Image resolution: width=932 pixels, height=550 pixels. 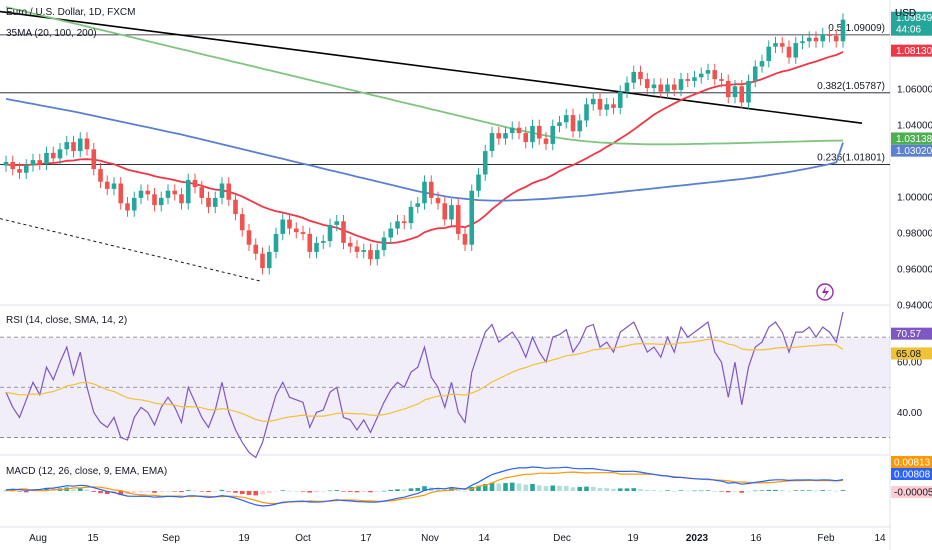 What do you see at coordinates (424, 486) in the screenshot?
I see `macd-line-macd` at bounding box center [424, 486].